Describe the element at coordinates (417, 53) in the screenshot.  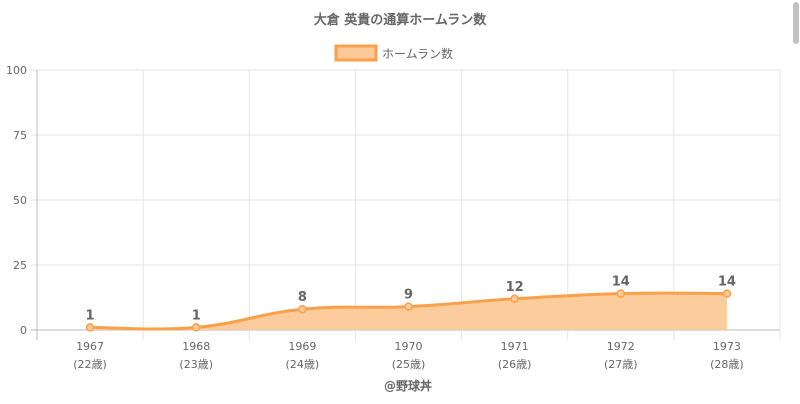
I see `legend-label: ホームラン数` at that location.